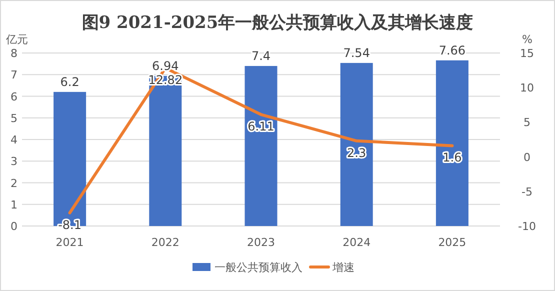 The width and height of the screenshot is (555, 291). Describe the element at coordinates (452, 242) in the screenshot. I see `x-tick-label: 2025` at that location.